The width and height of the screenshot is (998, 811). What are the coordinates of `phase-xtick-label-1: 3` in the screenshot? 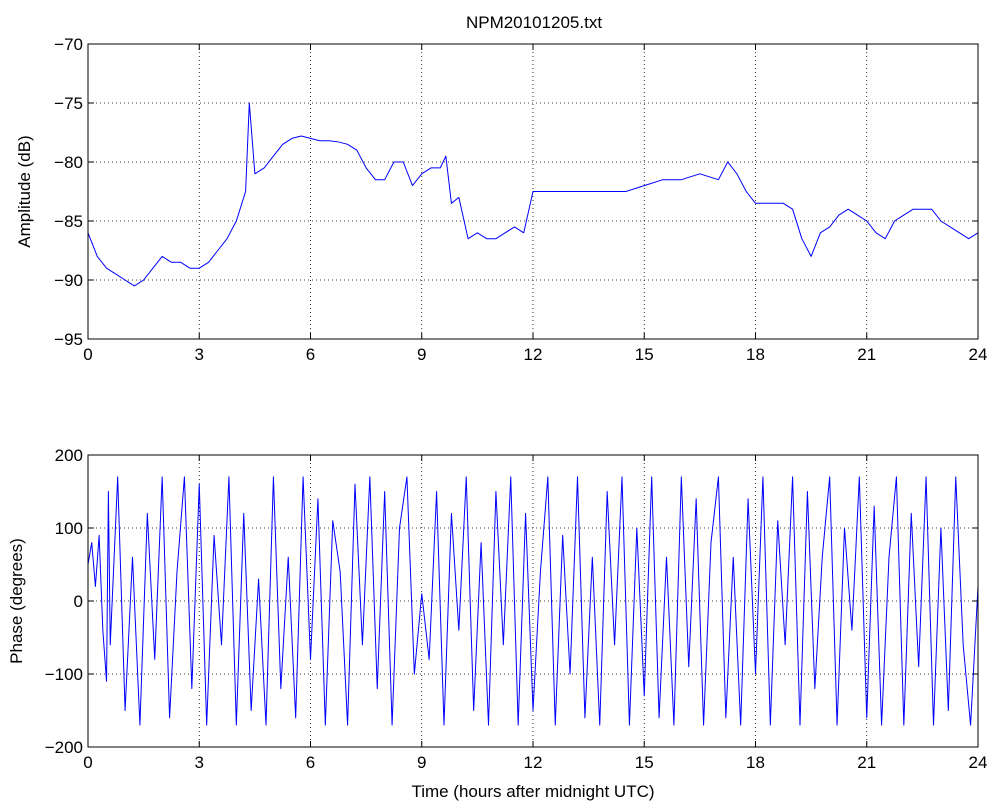 It's located at (199, 762).